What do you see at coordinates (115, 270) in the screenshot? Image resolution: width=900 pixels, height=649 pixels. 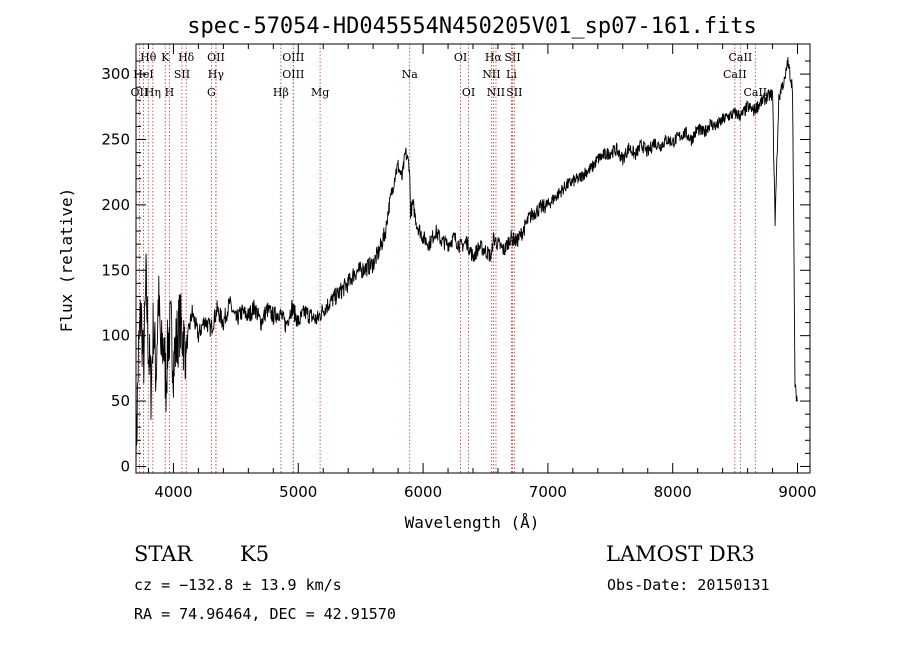 I see `y-tick-label: 150` at bounding box center [115, 270].